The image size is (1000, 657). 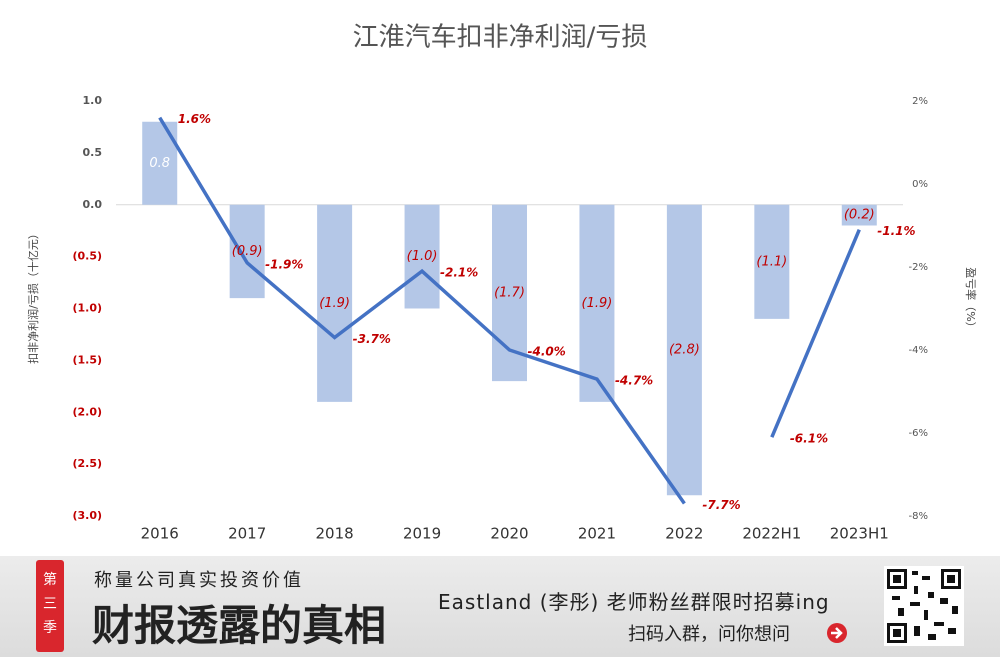 What do you see at coordinates (194, 119) in the screenshot?
I see `line-value-label: 1.6%` at bounding box center [194, 119].